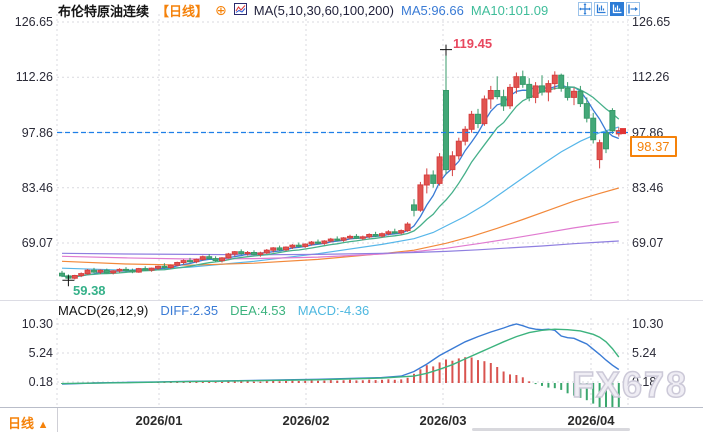 The width and height of the screenshot is (703, 432). Describe the element at coordinates (57, 420) in the screenshot. I see `tab-divider` at that location.